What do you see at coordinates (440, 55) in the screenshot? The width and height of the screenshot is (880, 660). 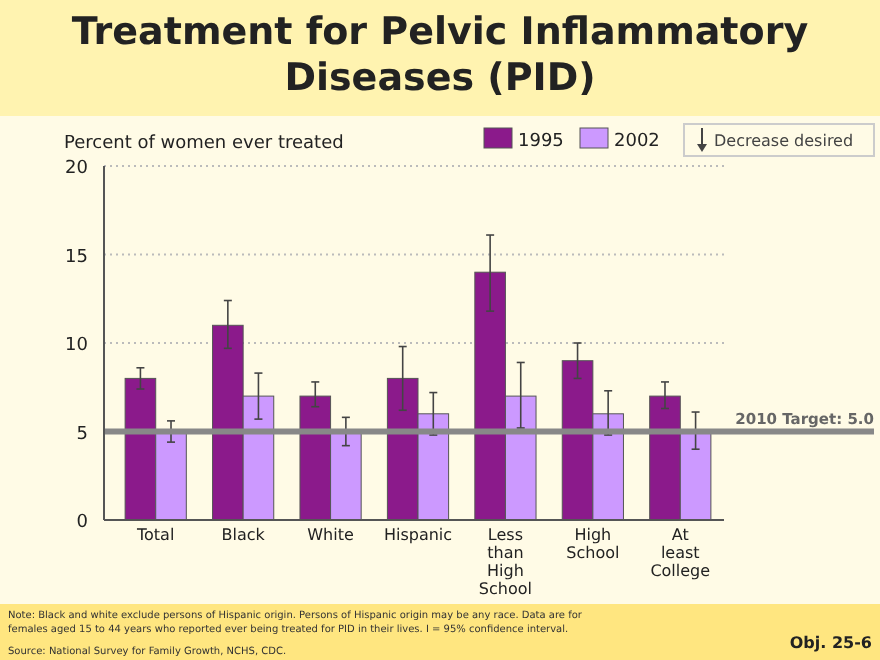 I see `chart-title: Treatment for Pelvic Inflammatory Diseases (PID)` at bounding box center [440, 55].